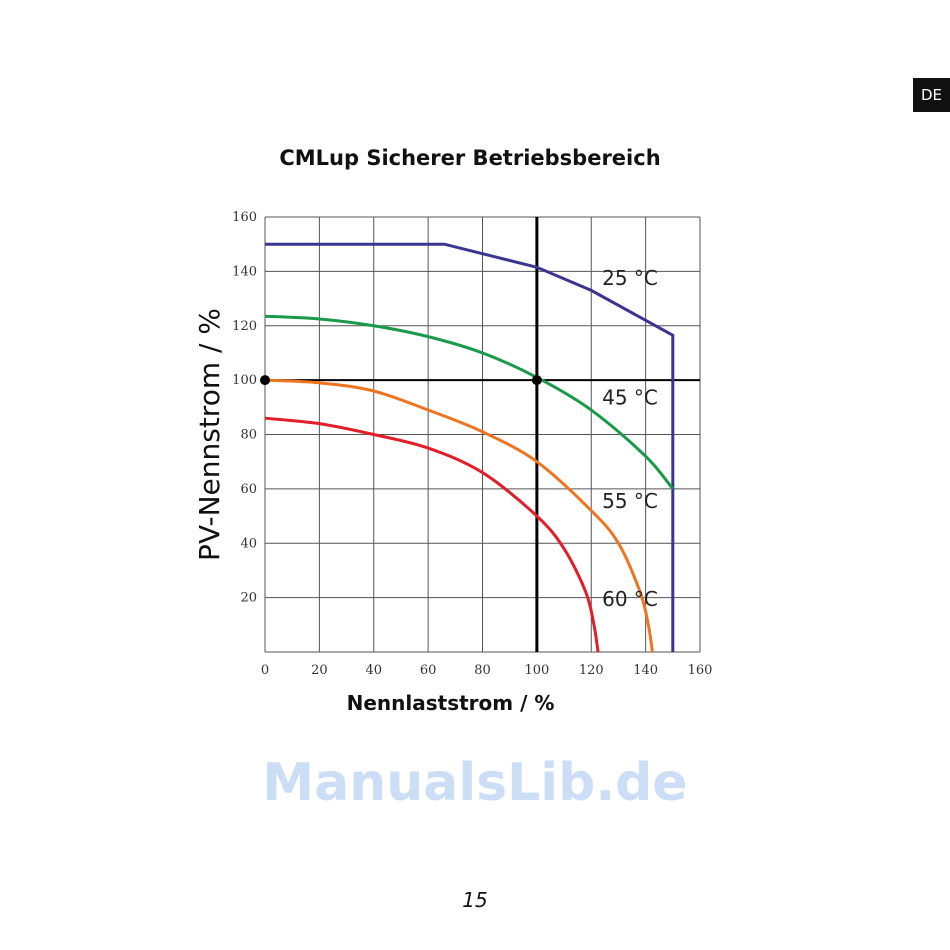 The width and height of the screenshot is (950, 950). What do you see at coordinates (248, 435) in the screenshot?
I see `y-tick-label: 80` at bounding box center [248, 435].